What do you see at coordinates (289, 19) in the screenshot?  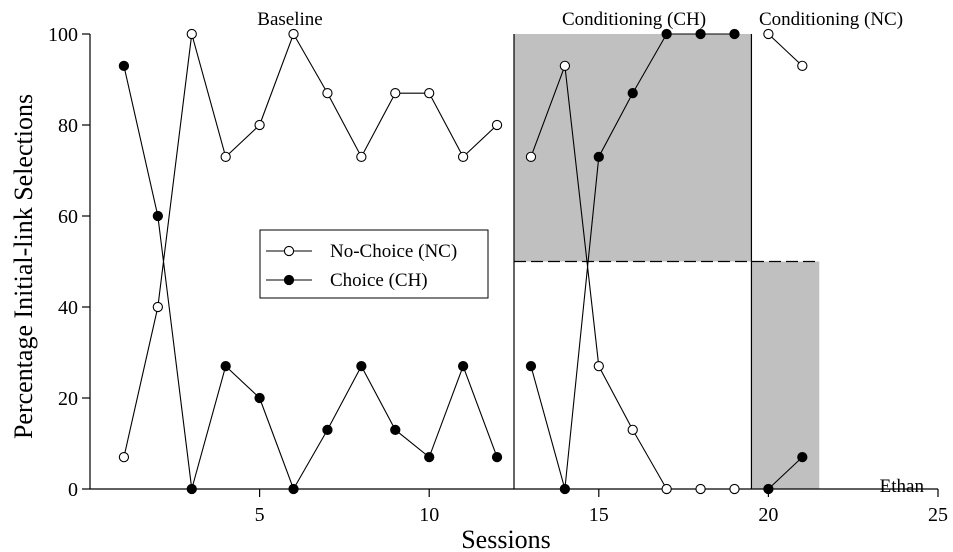 I see `phase-label-0: Baseline` at bounding box center [289, 19].